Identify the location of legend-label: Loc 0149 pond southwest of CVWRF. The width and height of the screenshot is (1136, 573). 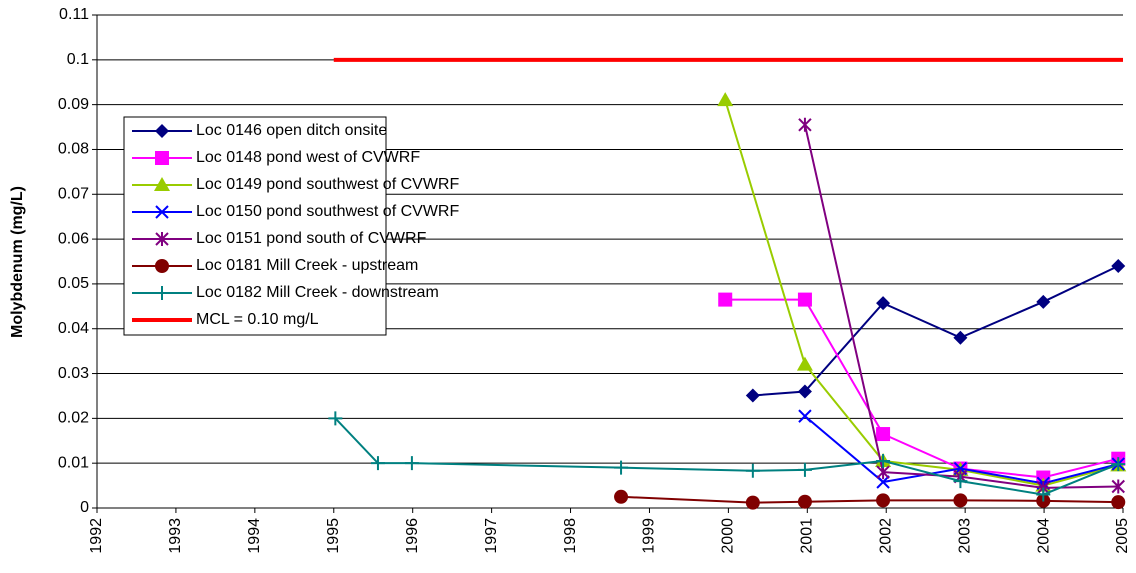
(327, 184).